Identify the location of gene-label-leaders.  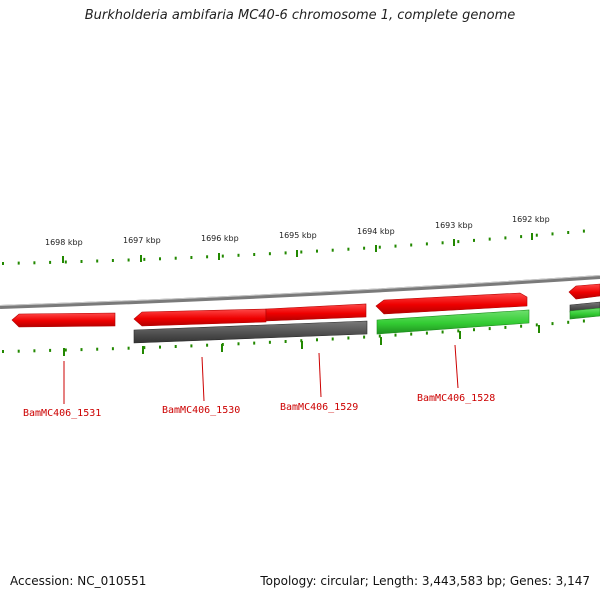
(261, 374).